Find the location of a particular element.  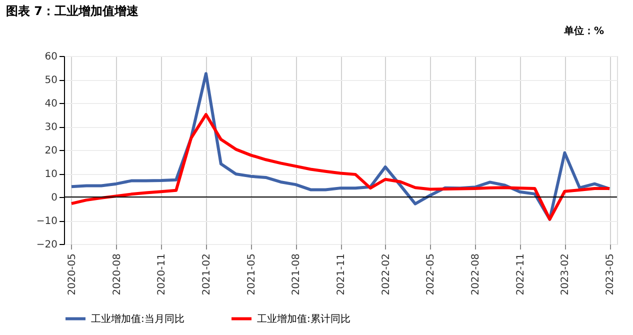

y-tick-label: −10 is located at coordinates (47, 221).